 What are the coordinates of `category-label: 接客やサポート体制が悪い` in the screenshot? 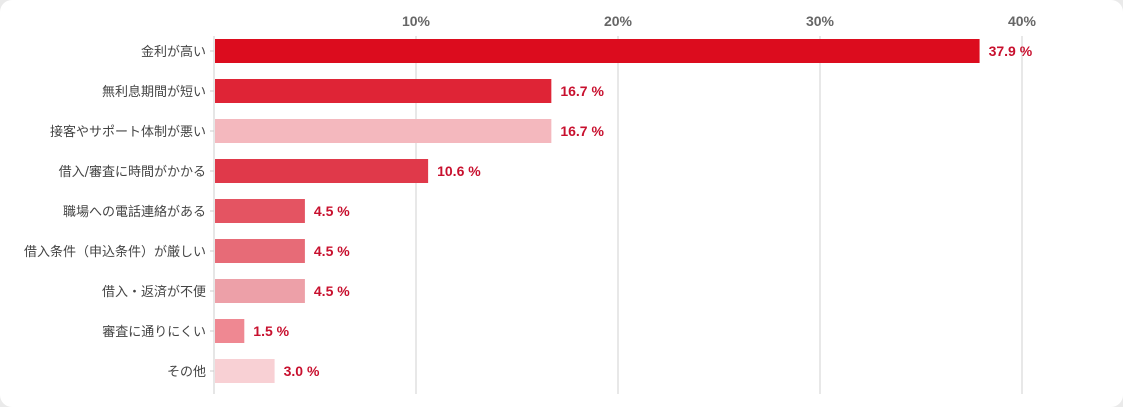 It's located at (128, 132).